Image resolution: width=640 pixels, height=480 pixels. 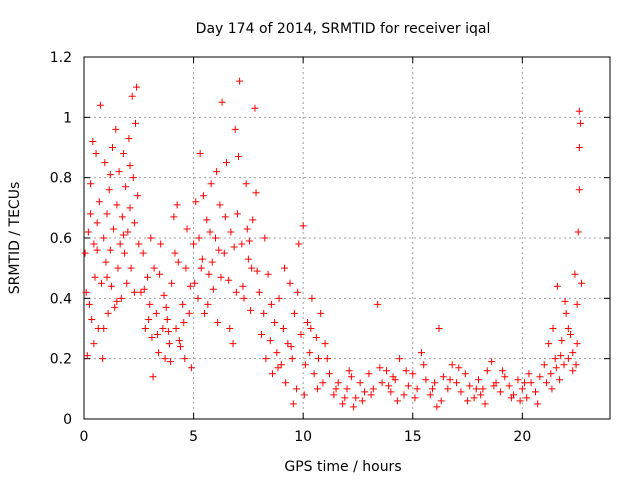 What do you see at coordinates (61, 179) in the screenshot?
I see `y-tick-label: 0.8` at bounding box center [61, 179].